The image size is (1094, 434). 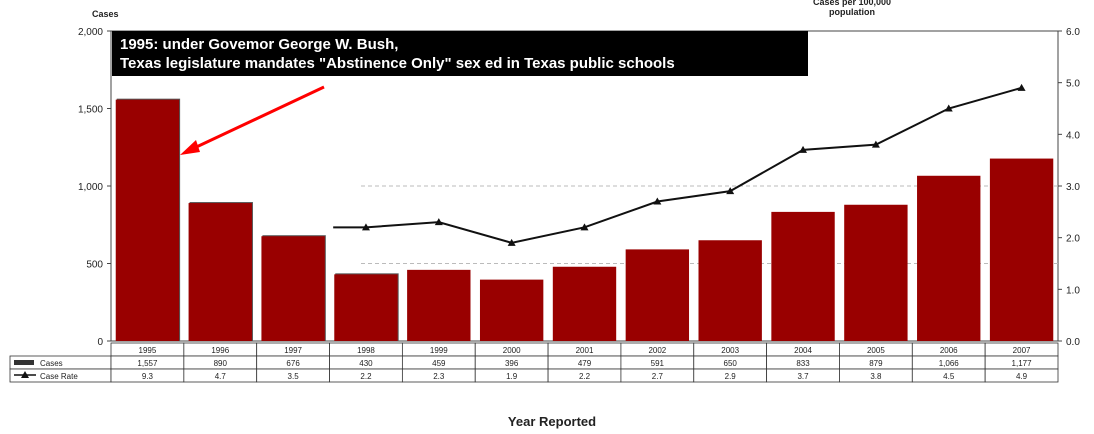 I want to click on table-value: 833, so click(x=803, y=363).